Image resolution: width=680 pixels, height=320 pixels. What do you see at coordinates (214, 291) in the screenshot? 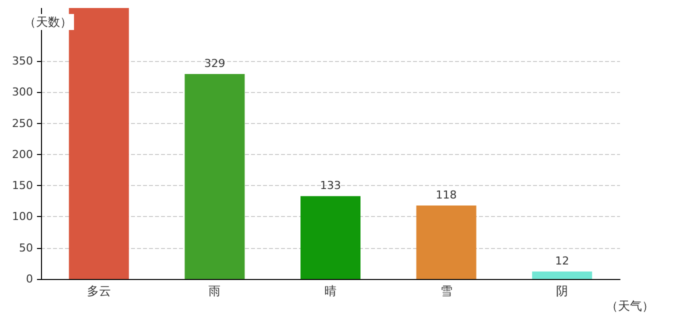
I see `x-tick-label: 雨` at bounding box center [214, 291].